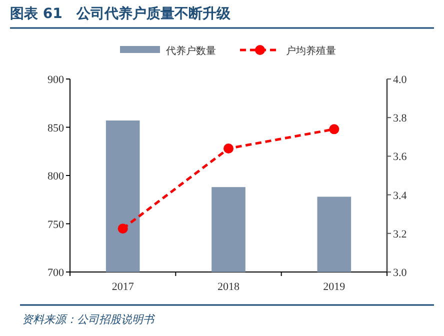 This screenshot has height=336, width=444. Describe the element at coordinates (56, 273) in the screenshot. I see `y-tick-label: 700` at that location.